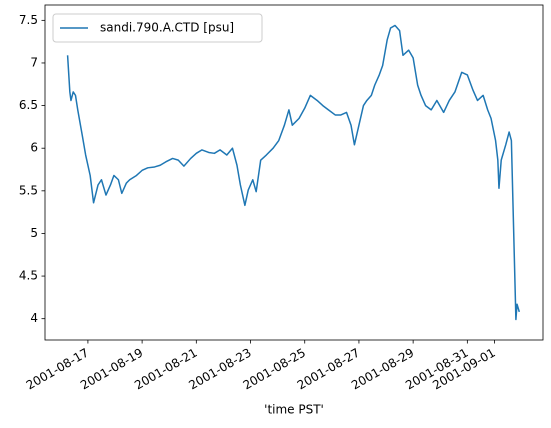 The height and width of the screenshot is (428, 551). What do you see at coordinates (34, 318) in the screenshot?
I see `y-tick-label: 4` at bounding box center [34, 318].